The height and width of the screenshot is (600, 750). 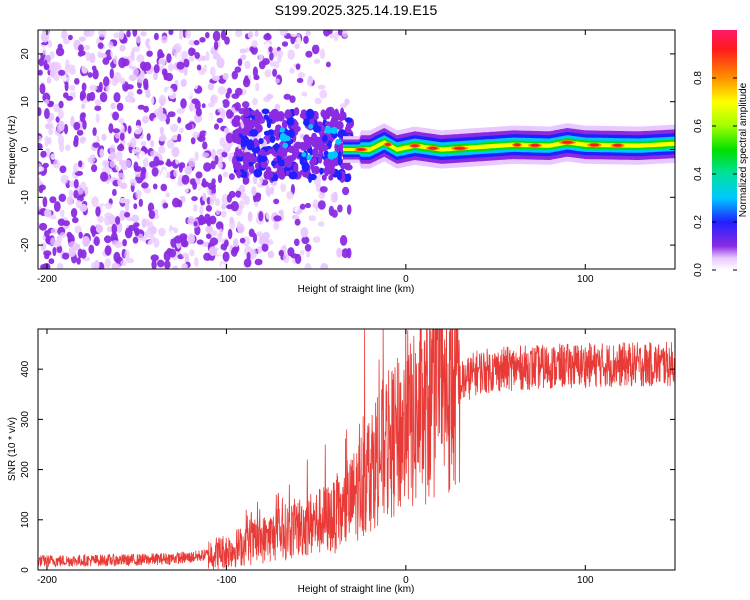 What do you see at coordinates (226, 580) in the screenshot?
I see `snr-x-tick-label: -100` at bounding box center [226, 580].